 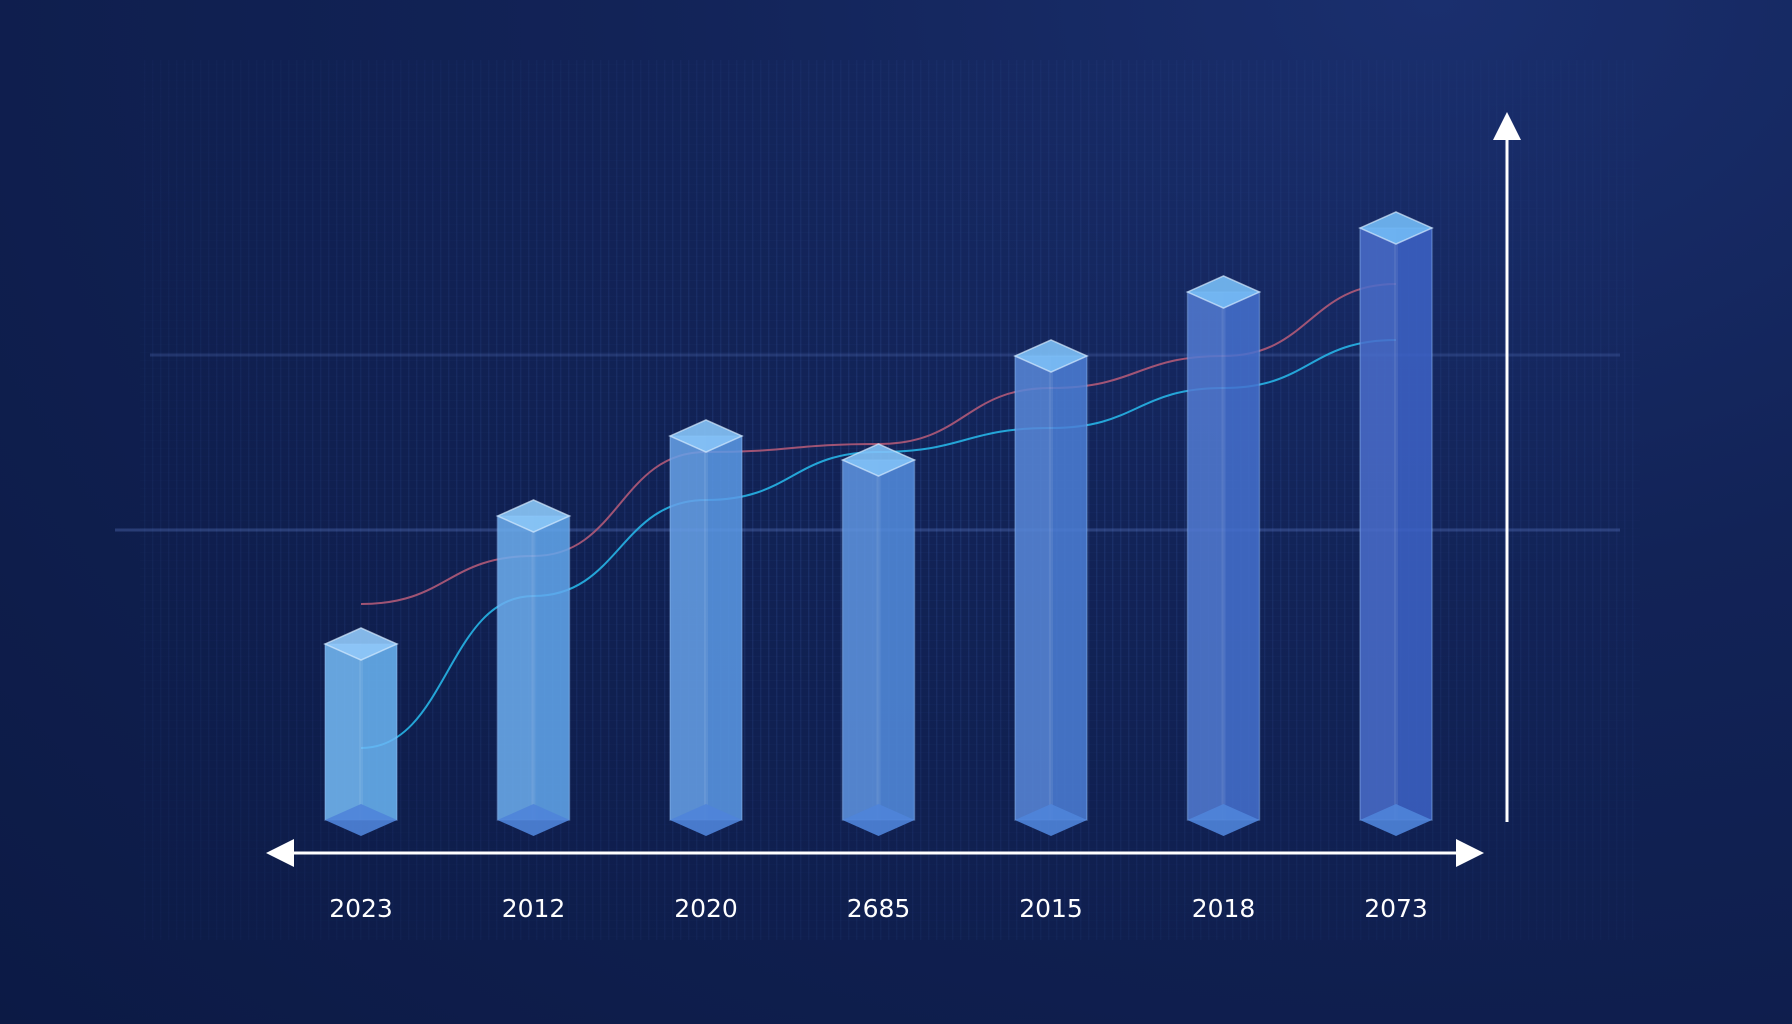 I want to click on x-tick-labels: 2023 2012 2020 2685 2015 2018 2073, so click(x=878, y=908).